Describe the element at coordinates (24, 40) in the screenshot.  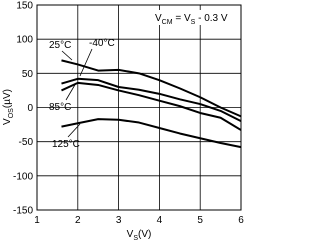
I see `y-tick-label: 100` at that location.